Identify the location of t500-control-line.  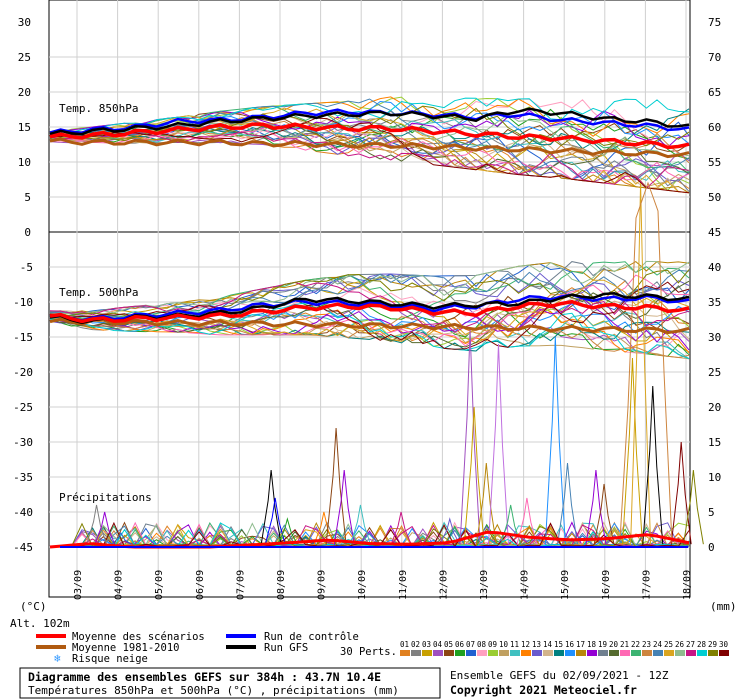
(369, 307).